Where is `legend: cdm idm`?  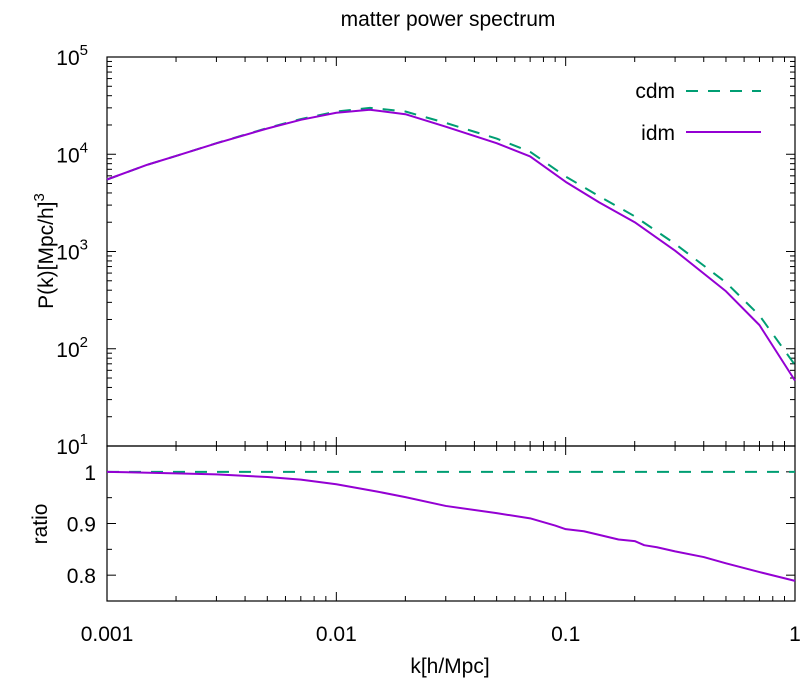
legend: cdm idm is located at coordinates (698, 112).